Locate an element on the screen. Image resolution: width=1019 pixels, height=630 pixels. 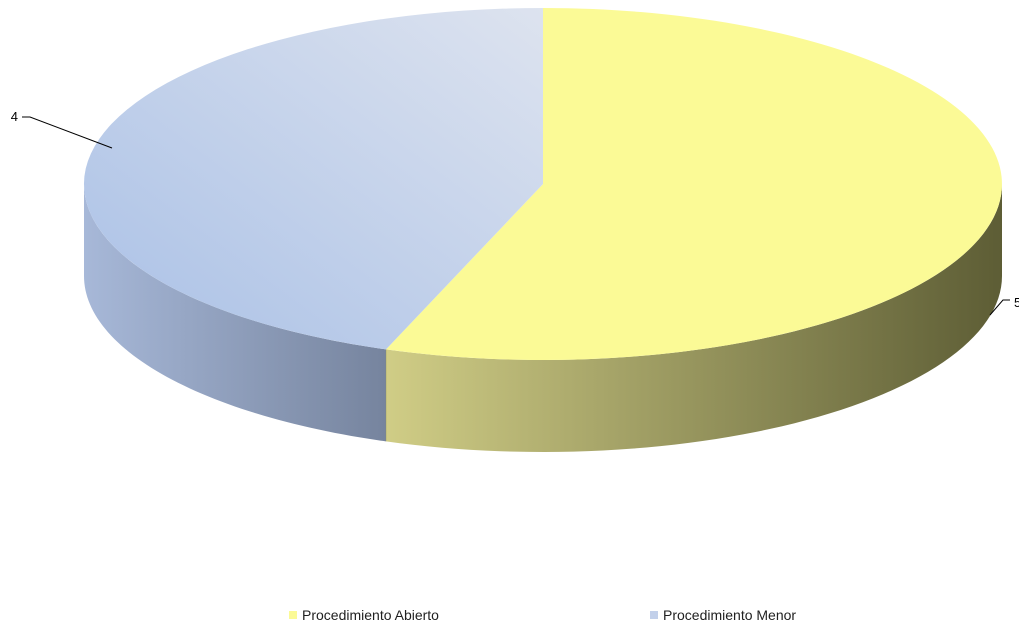
legend-item-procedimiento-abierto: Procedimiento Abierto is located at coordinates (364, 615).